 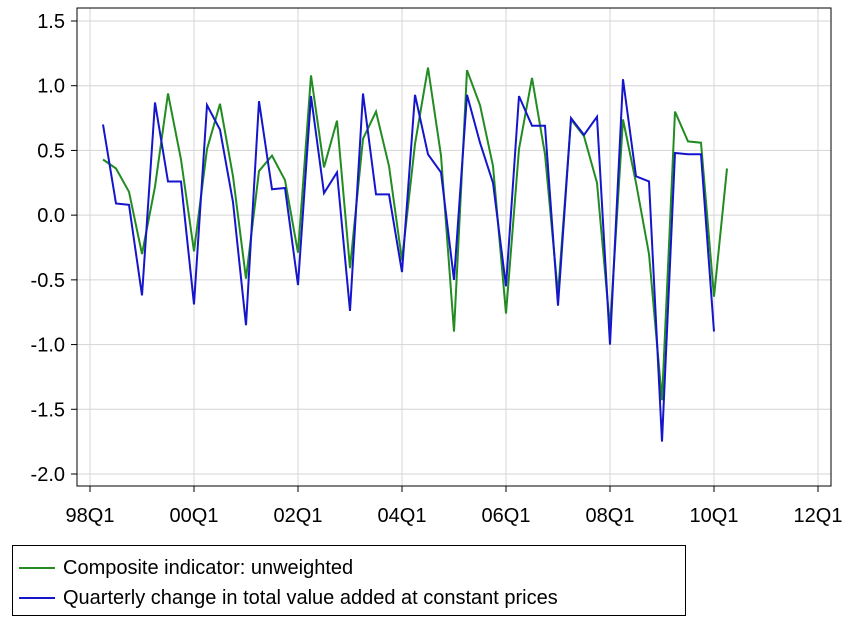 I want to click on x-tick-label: 12Q1, so click(x=818, y=516).